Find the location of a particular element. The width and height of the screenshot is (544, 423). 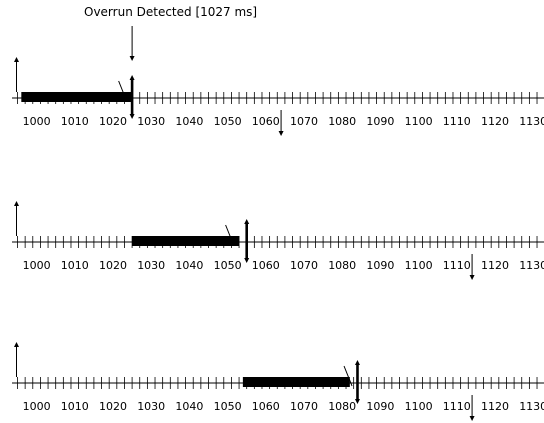

timeline-3-tick-label: 1010 is located at coordinates (75, 406).